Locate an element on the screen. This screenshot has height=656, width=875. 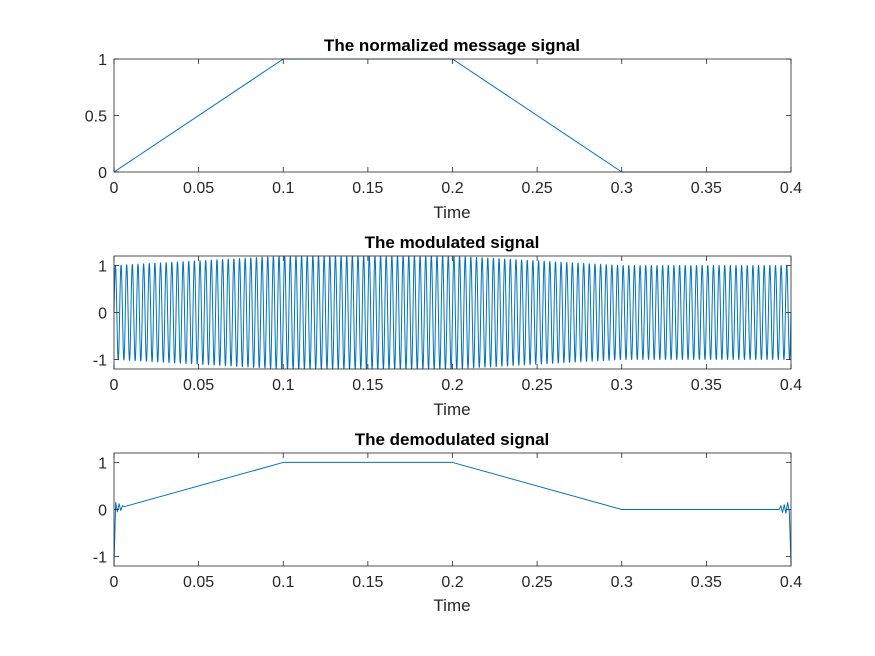
y-tick-label: 0.5 is located at coordinates (96, 117).